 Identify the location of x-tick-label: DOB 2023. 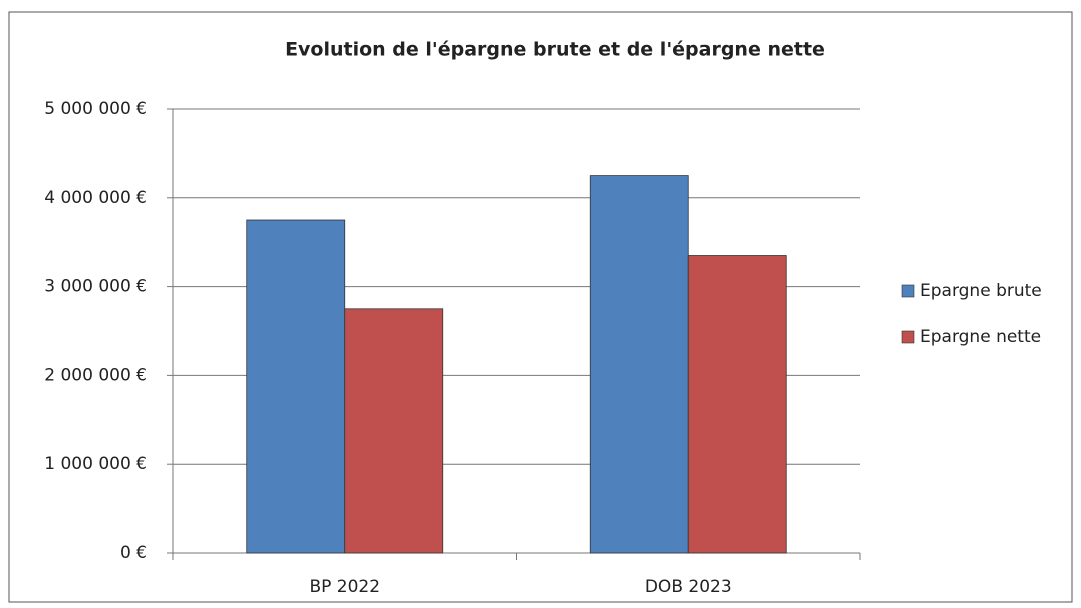
(688, 587).